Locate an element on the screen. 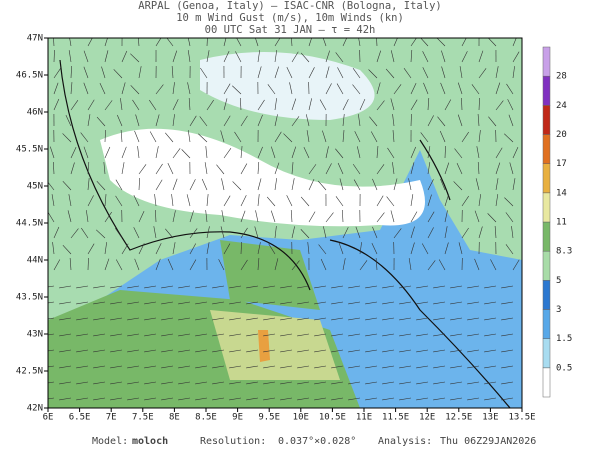  field-low is located at coordinates (262, 177).